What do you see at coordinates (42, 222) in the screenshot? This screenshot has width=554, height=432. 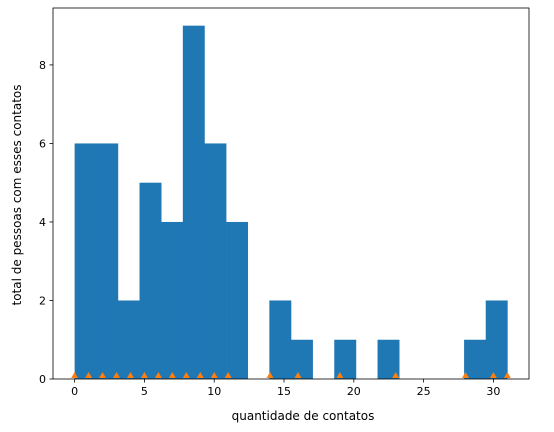 I see `y-tick-label: 4` at bounding box center [42, 222].